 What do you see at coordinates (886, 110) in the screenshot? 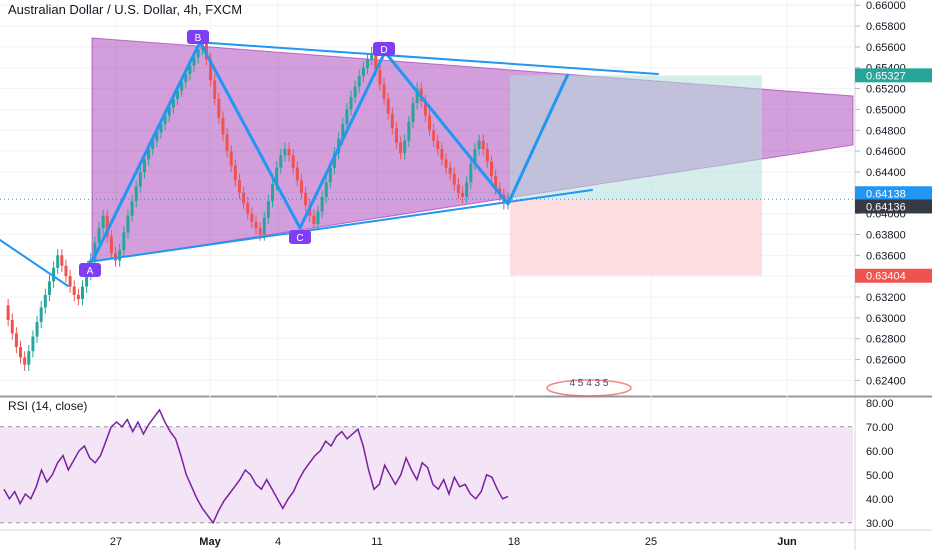
I see `price-tick-label: 0.65000` at bounding box center [886, 110].